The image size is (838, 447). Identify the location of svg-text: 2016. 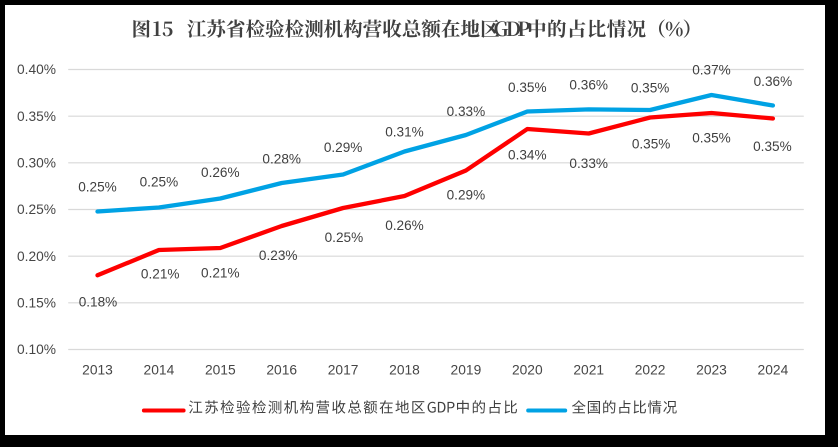
(281, 370).